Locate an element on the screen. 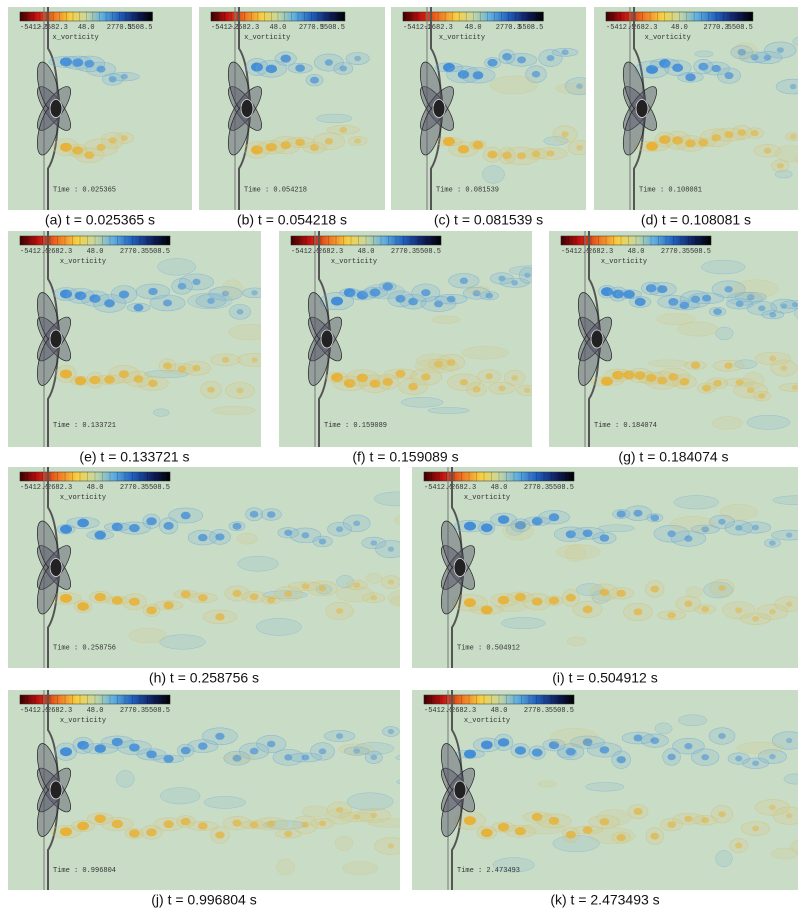 The width and height of the screenshot is (806, 921). panel-caption: (d) t = 0.108081 s is located at coordinates (696, 220).